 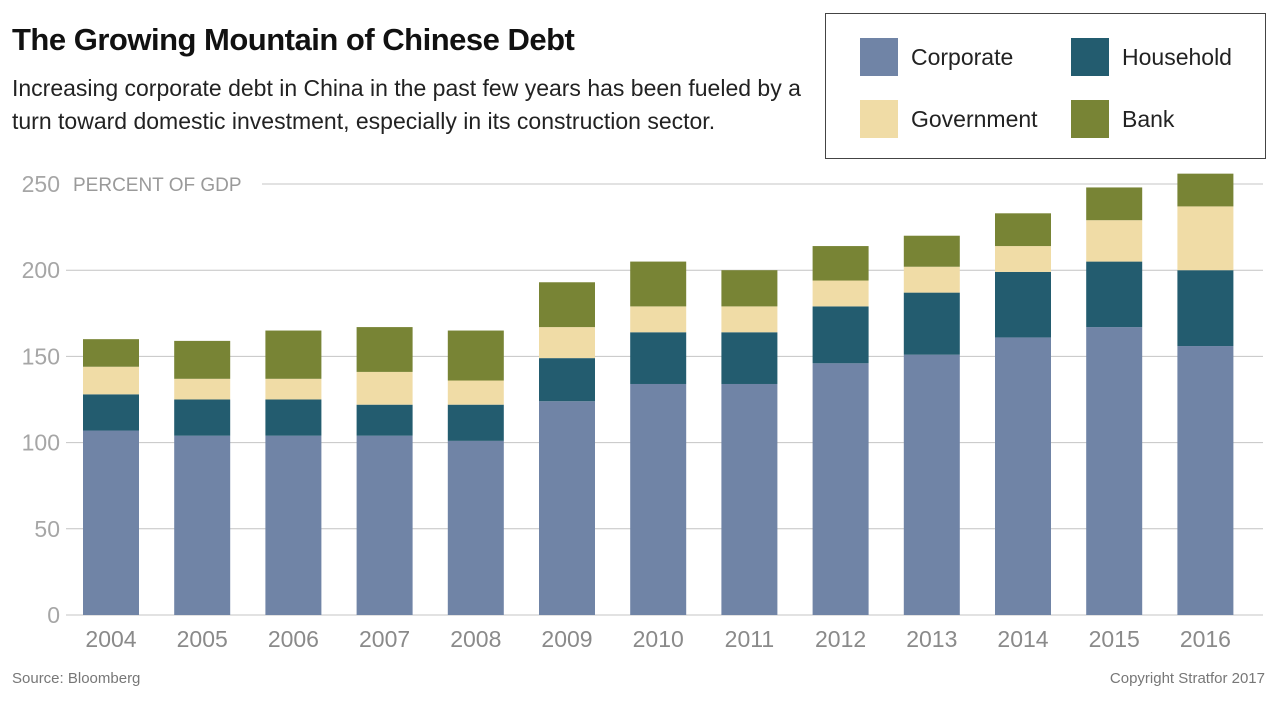 I want to click on y-tick-label-100: 100, so click(x=41, y=443).